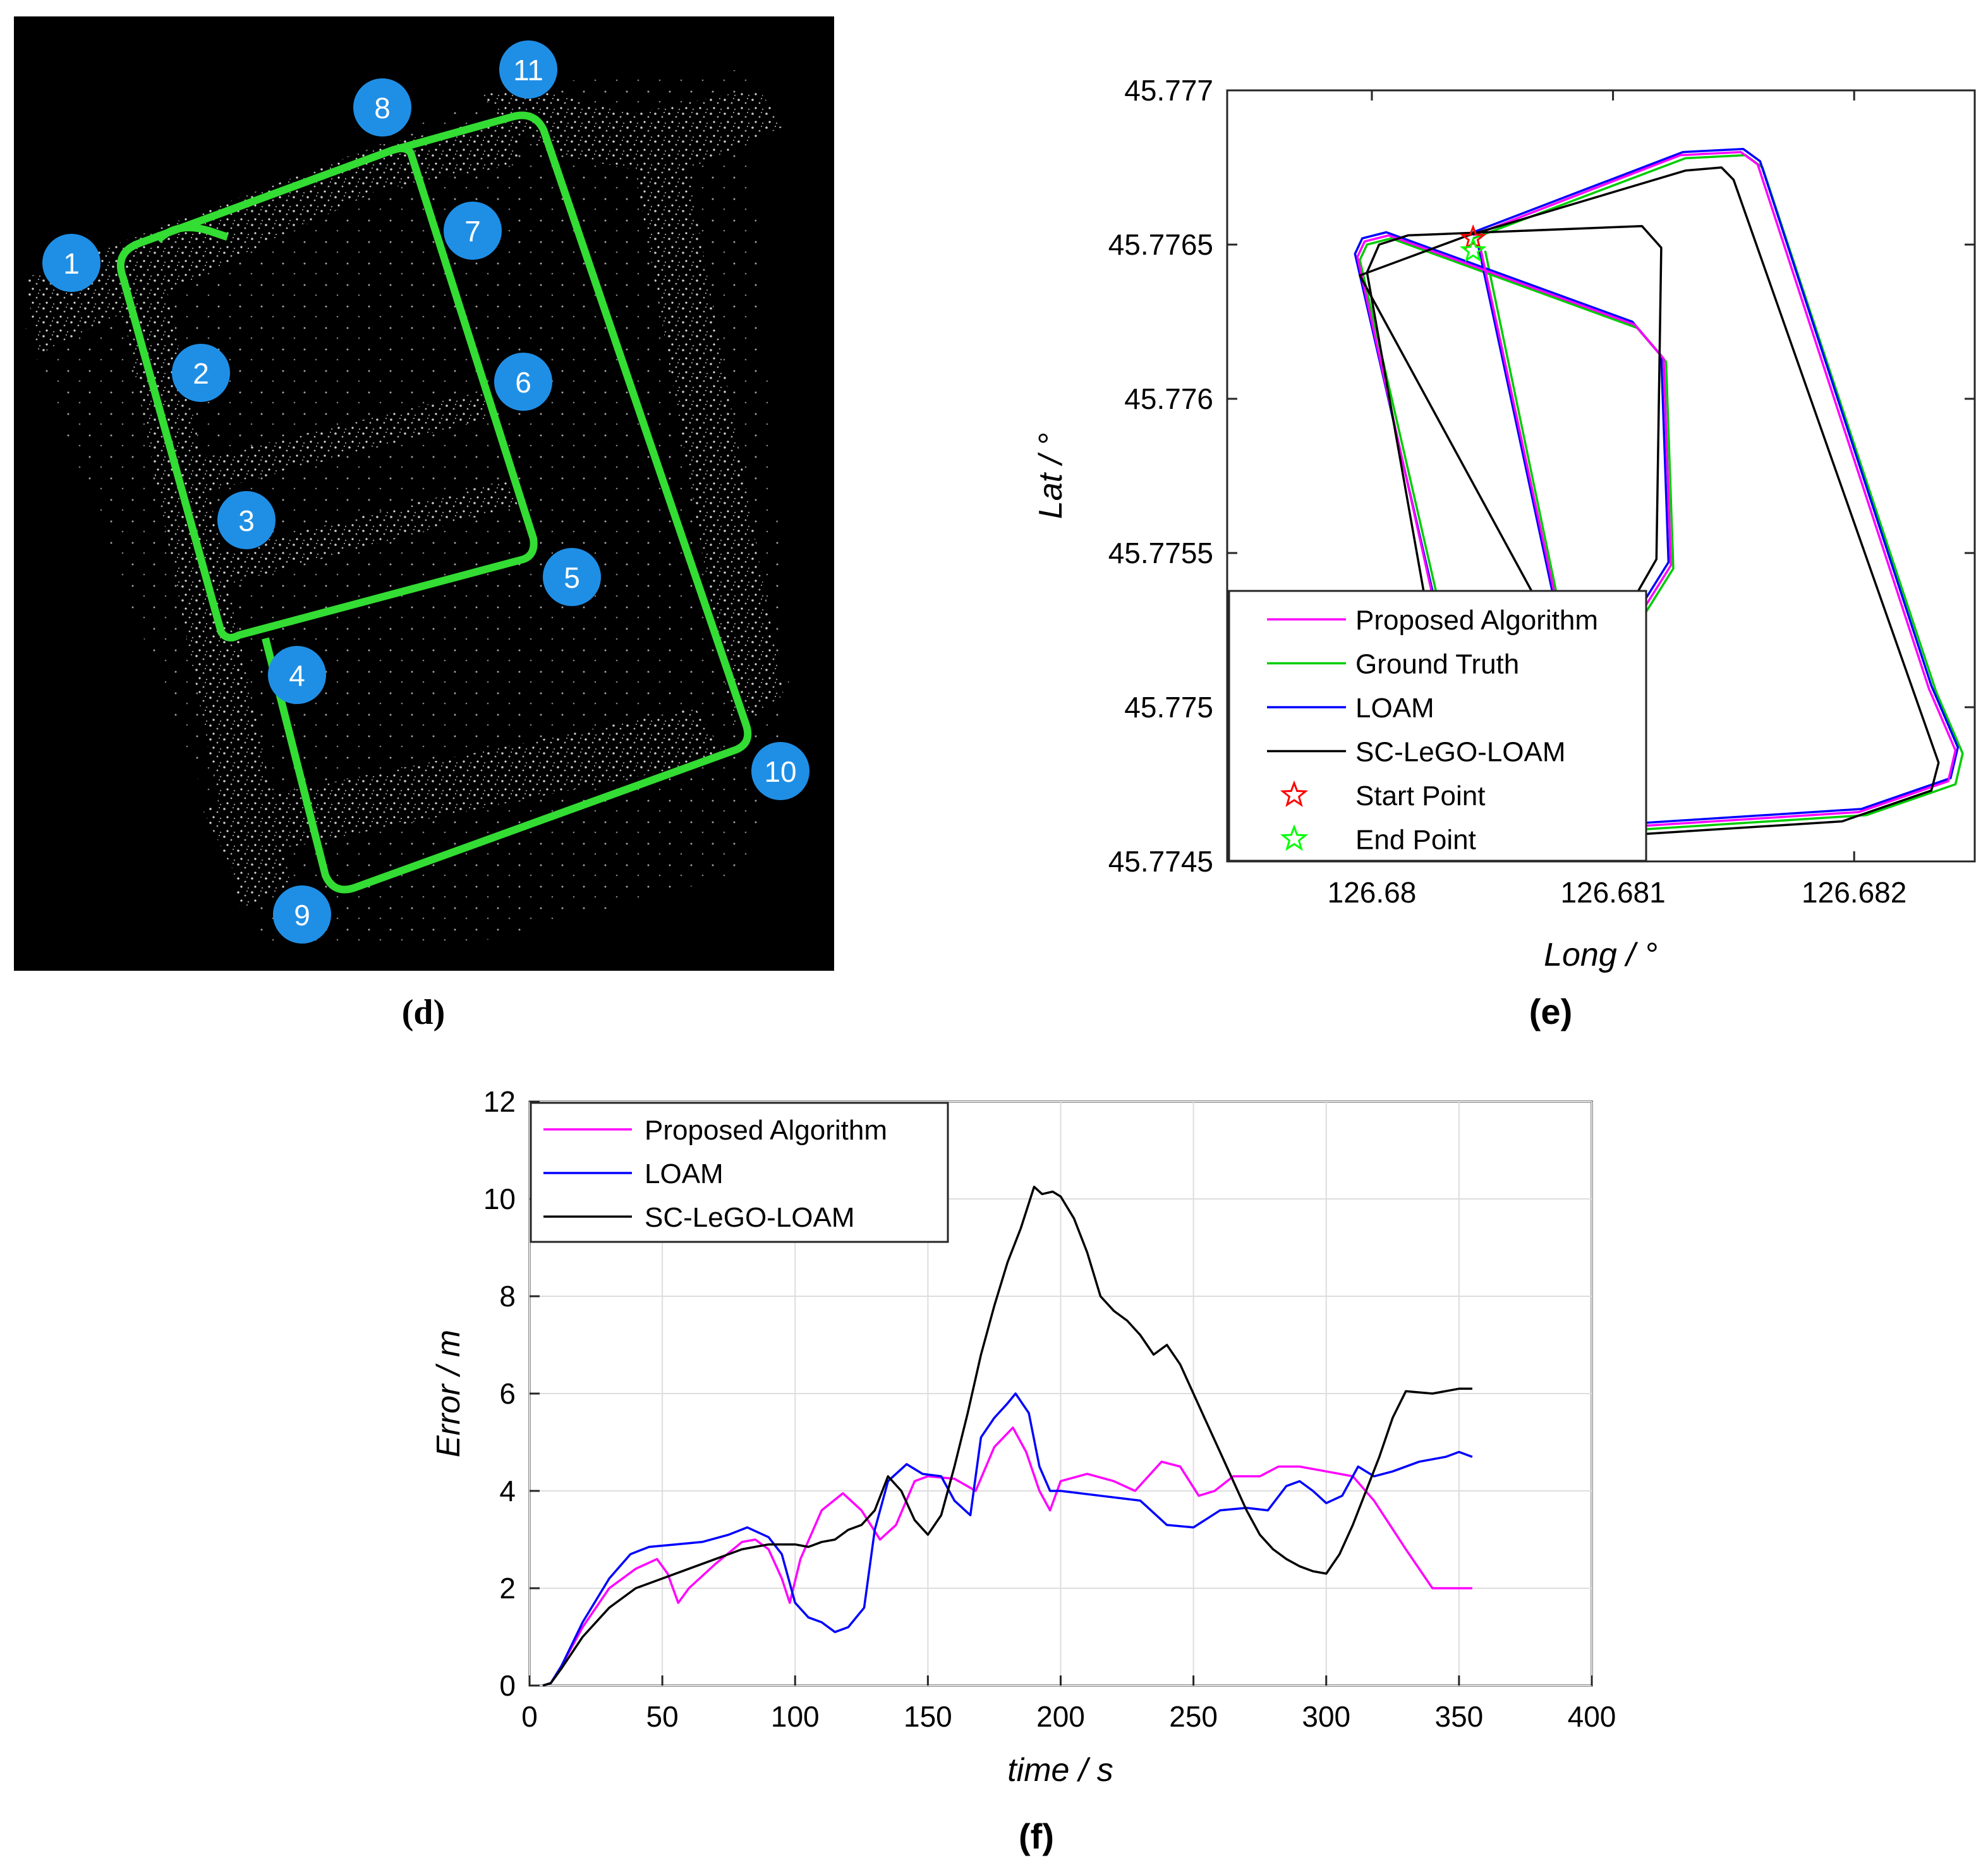  I want to click on legend-box-e, so click(1437, 726).